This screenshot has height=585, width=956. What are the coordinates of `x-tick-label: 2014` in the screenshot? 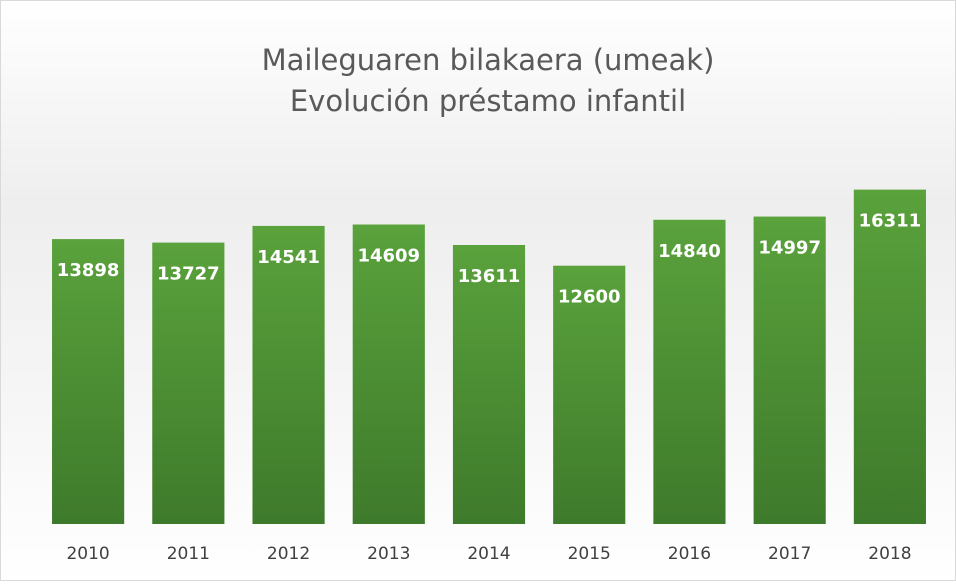 It's located at (488, 554).